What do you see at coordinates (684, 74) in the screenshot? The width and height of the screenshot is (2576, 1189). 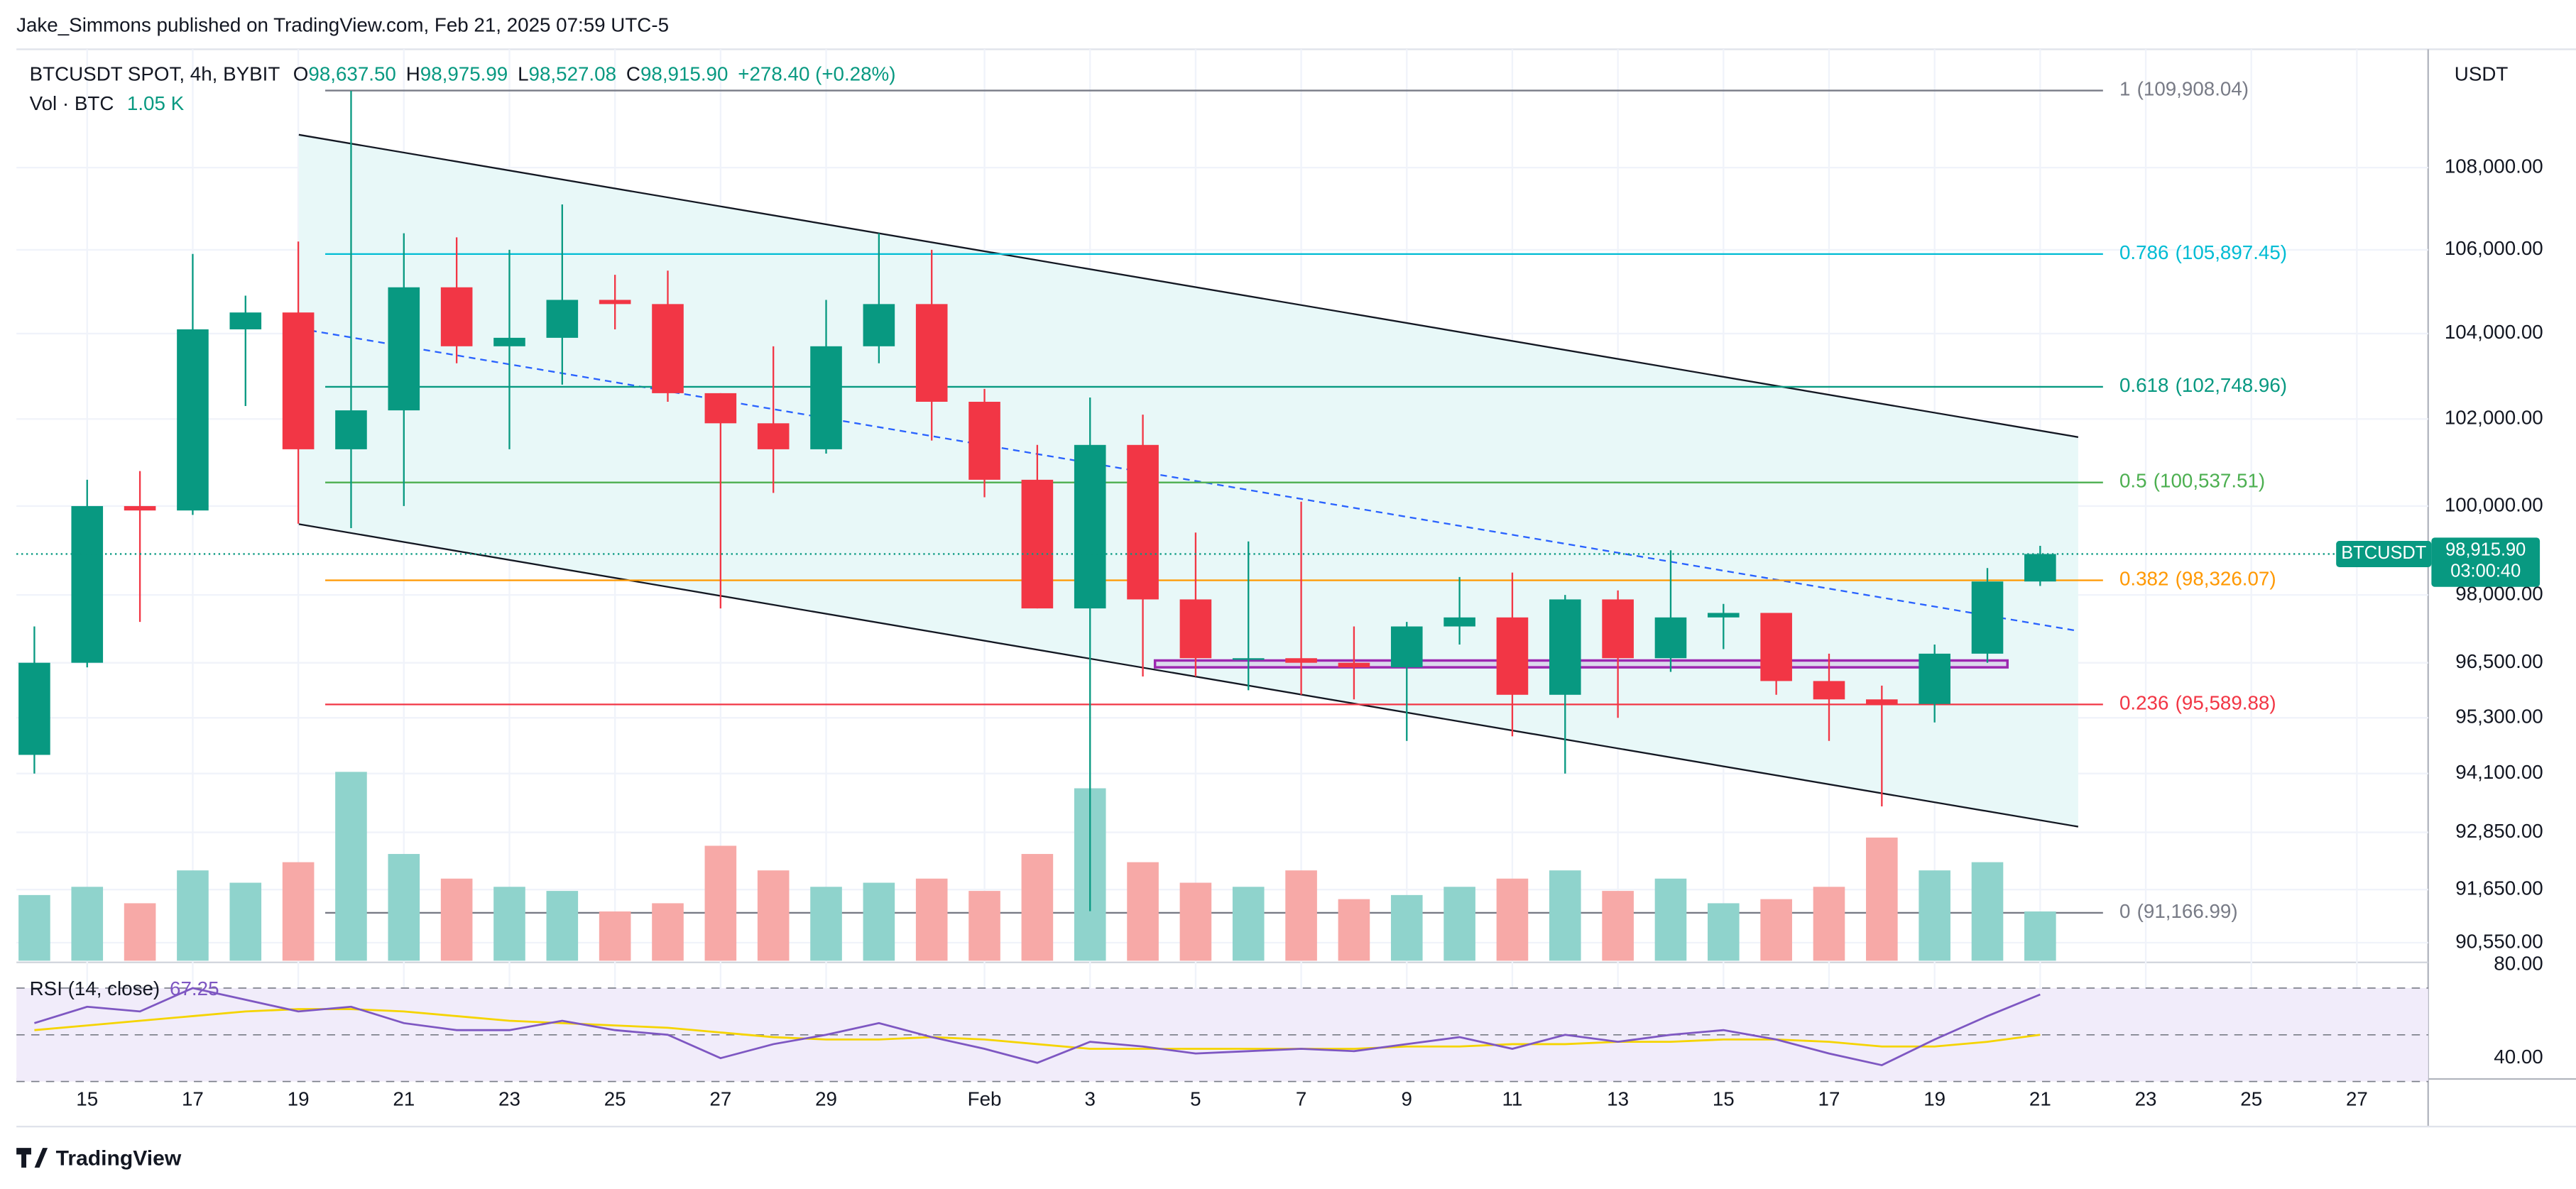 I see `ohlc-value: 98,915.90` at bounding box center [684, 74].